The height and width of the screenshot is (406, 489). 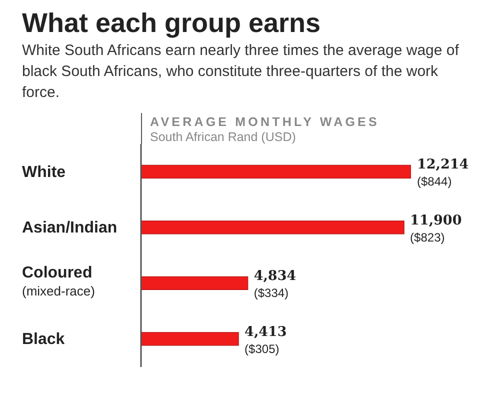 I want to click on y-tick-label: Black, so click(x=43, y=339).